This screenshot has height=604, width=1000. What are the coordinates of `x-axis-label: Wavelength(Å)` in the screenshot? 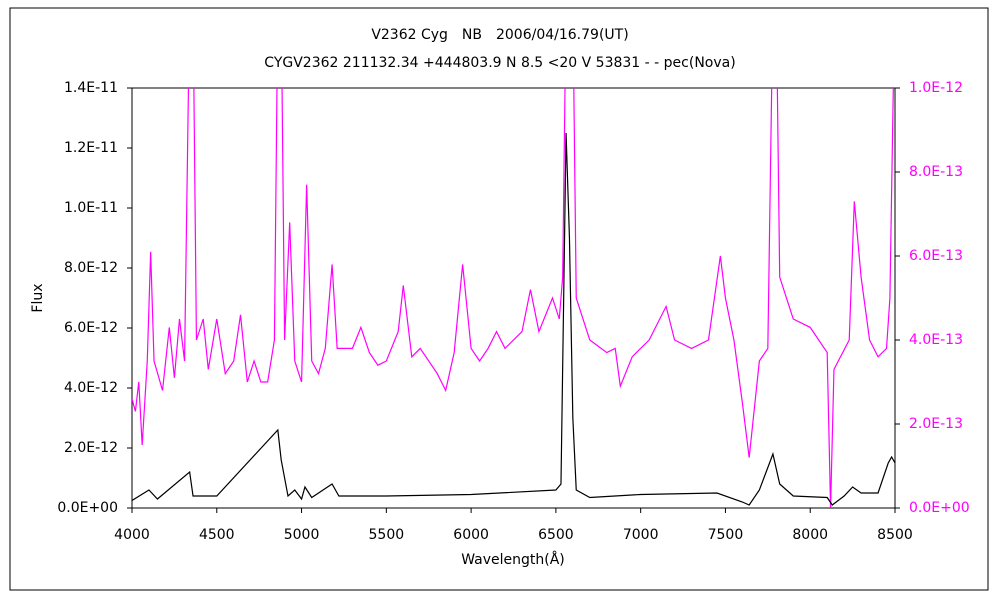 It's located at (513, 559).